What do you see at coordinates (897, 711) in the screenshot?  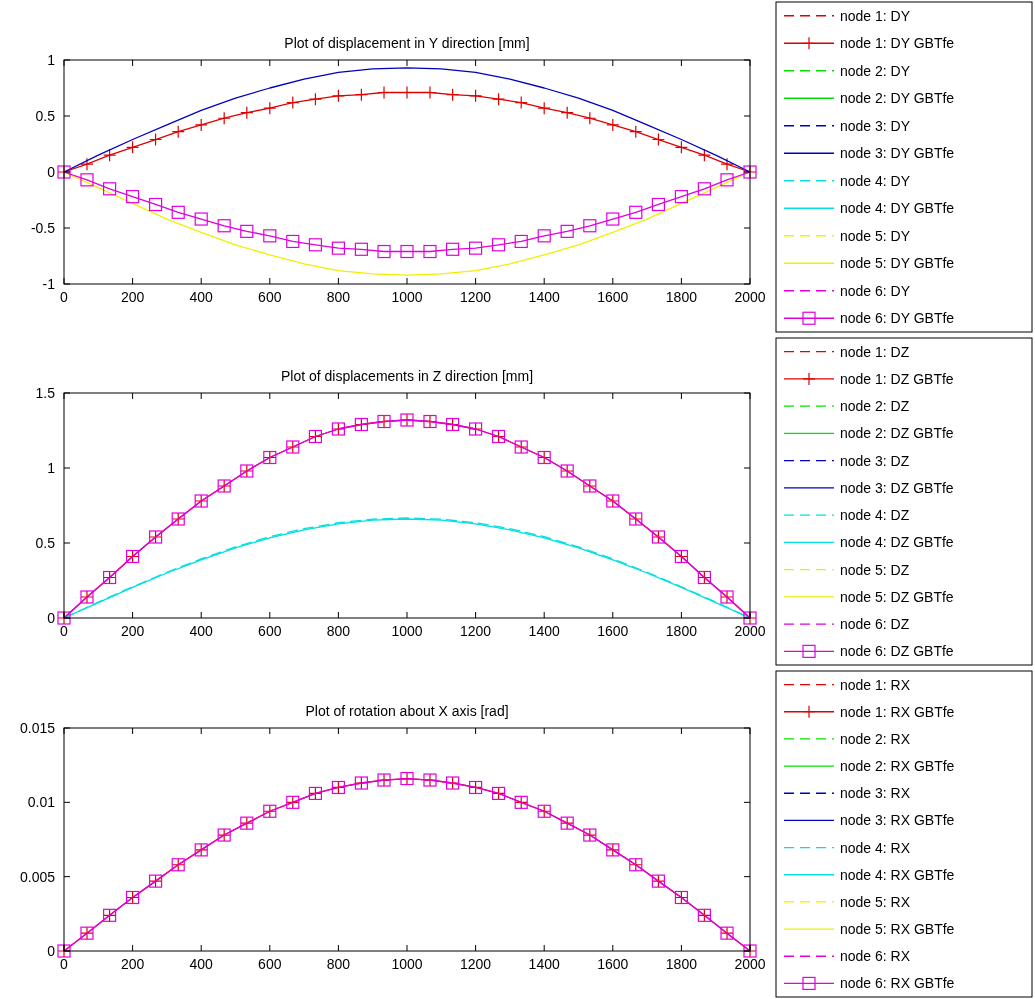 I see `legend-label: node 1: RX GBTfe` at bounding box center [897, 711].